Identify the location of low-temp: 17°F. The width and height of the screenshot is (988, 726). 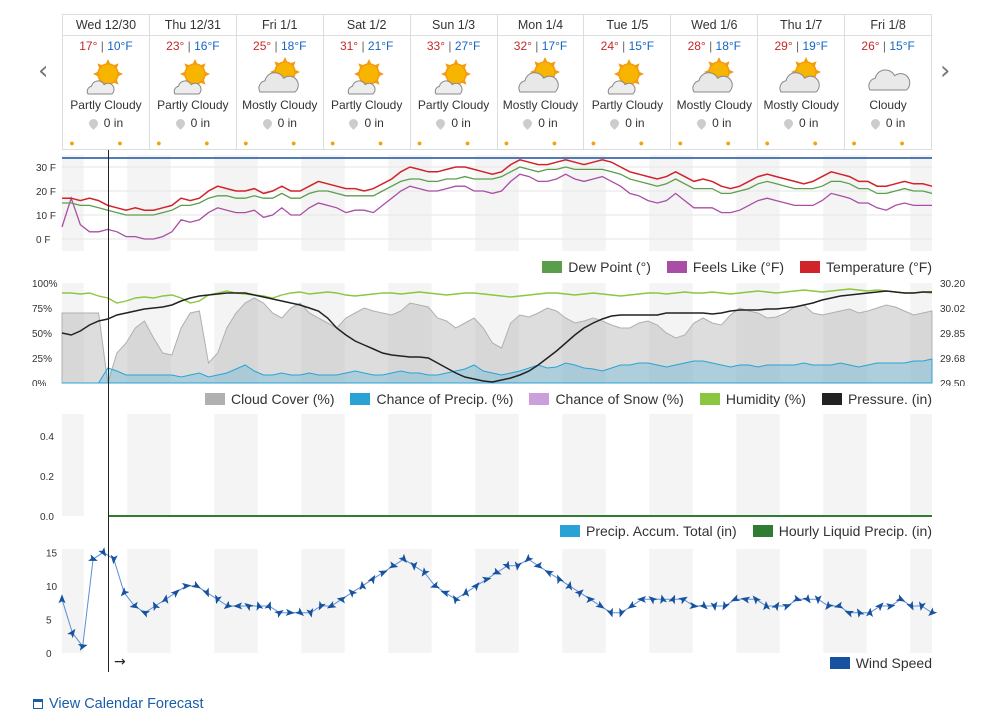
(554, 46).